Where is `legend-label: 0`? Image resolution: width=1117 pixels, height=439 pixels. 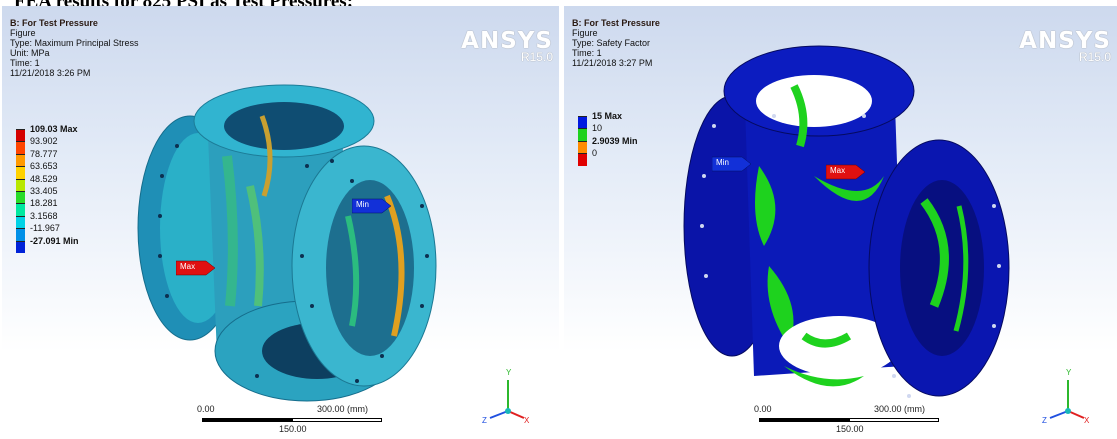
legend-label: 0 is located at coordinates (595, 153).